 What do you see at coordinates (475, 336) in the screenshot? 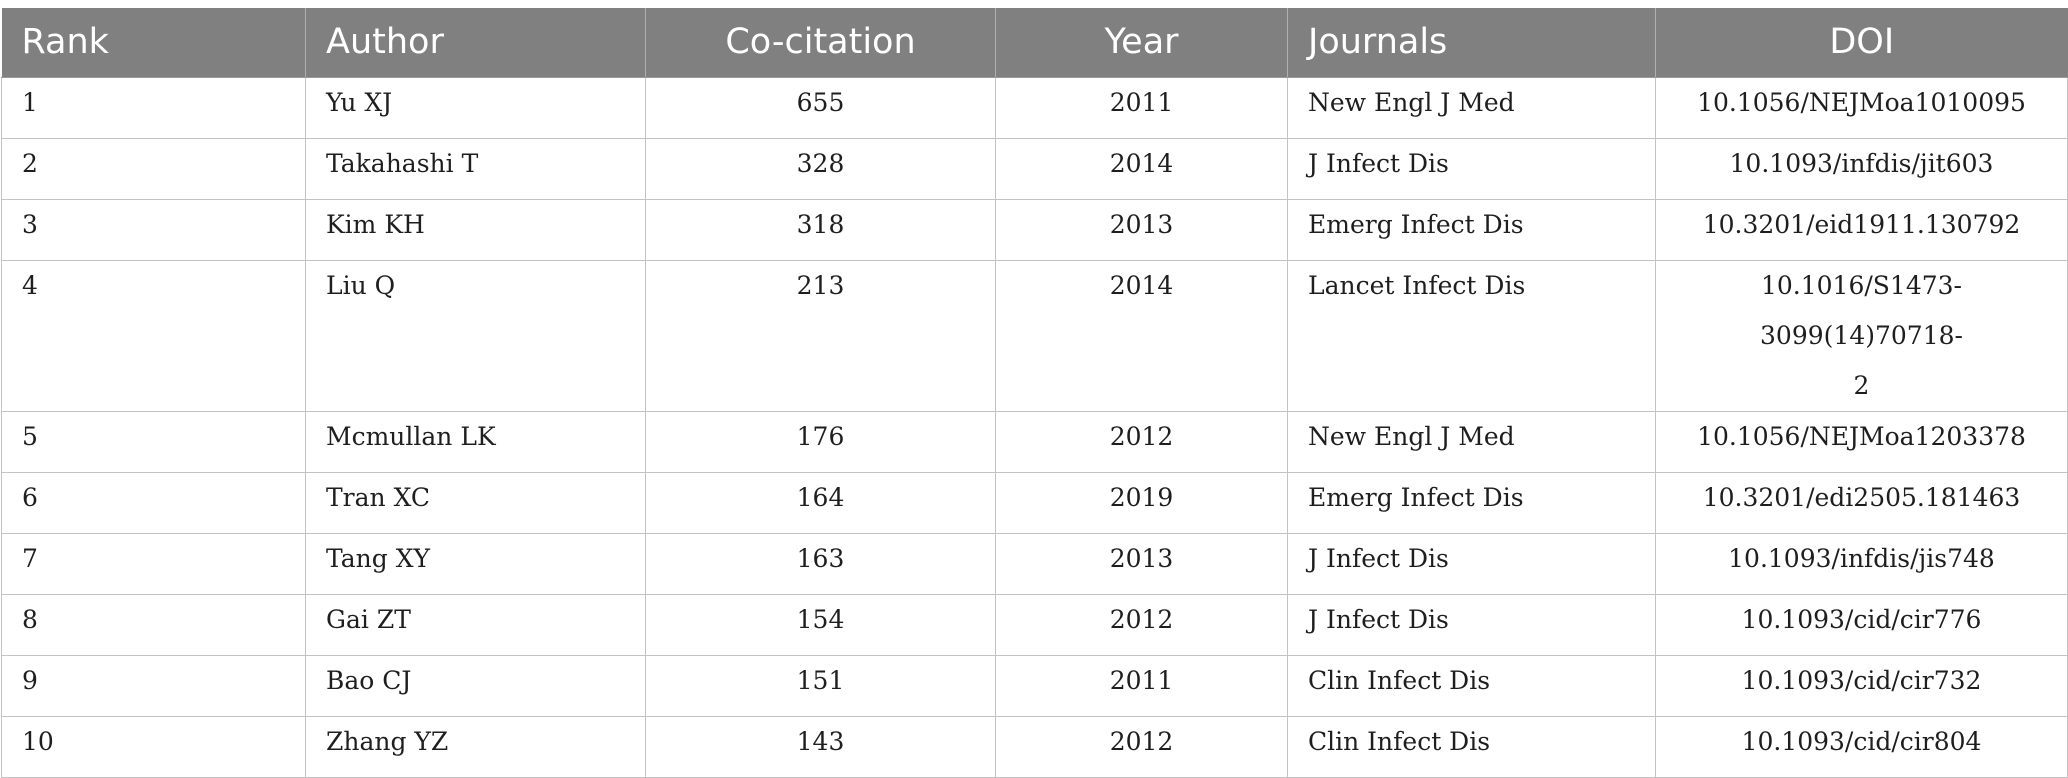
I see `cell-author: Liu Q` at bounding box center [475, 336].